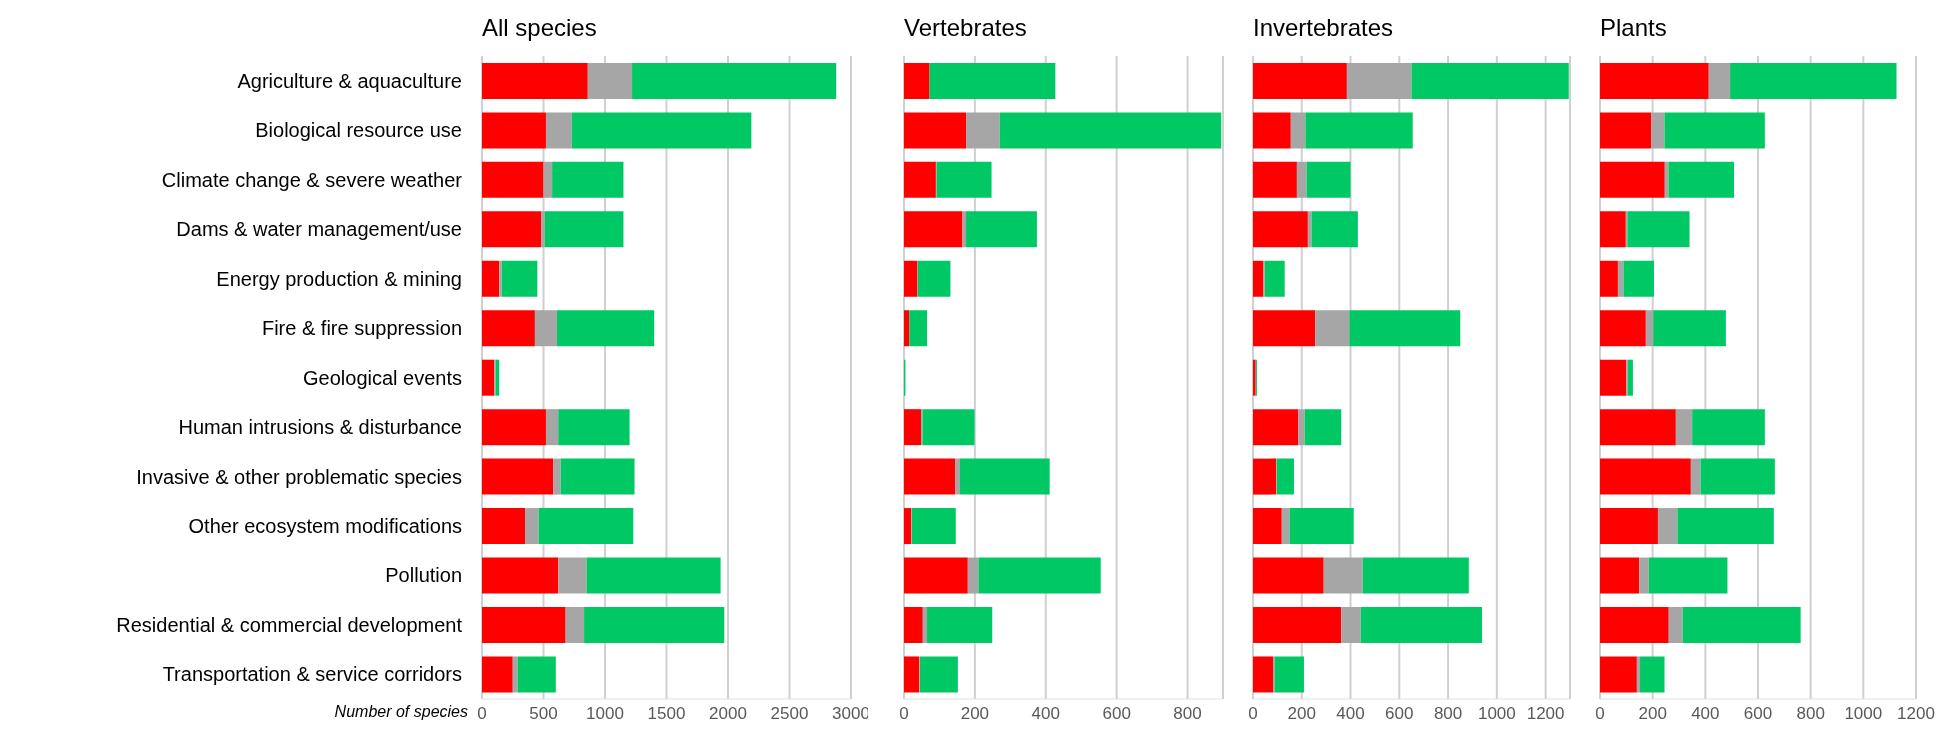 The width and height of the screenshot is (1960, 739). I want to click on y-tick-label: Fire & fire suppression, so click(361, 328).